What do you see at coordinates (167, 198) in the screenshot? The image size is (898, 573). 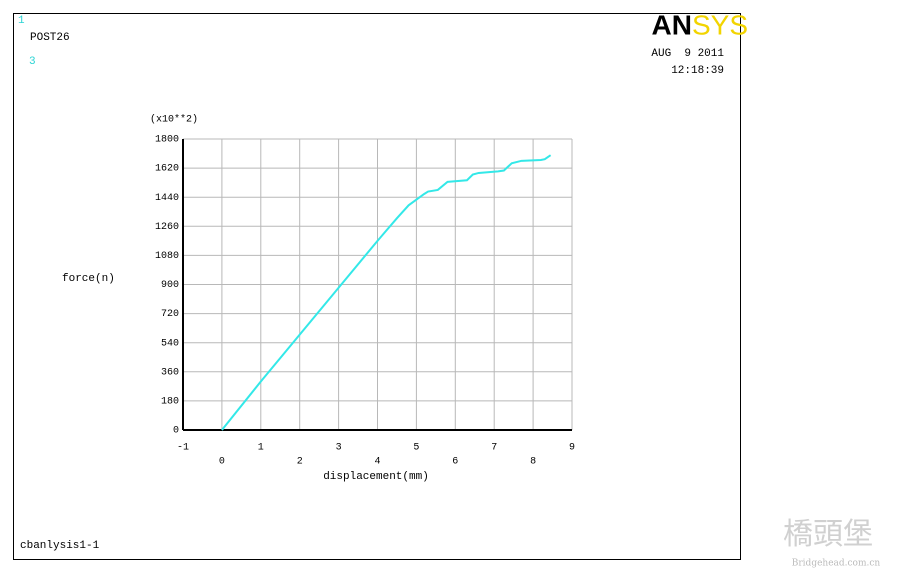 I see `y-tick-label: 1440` at bounding box center [167, 198].